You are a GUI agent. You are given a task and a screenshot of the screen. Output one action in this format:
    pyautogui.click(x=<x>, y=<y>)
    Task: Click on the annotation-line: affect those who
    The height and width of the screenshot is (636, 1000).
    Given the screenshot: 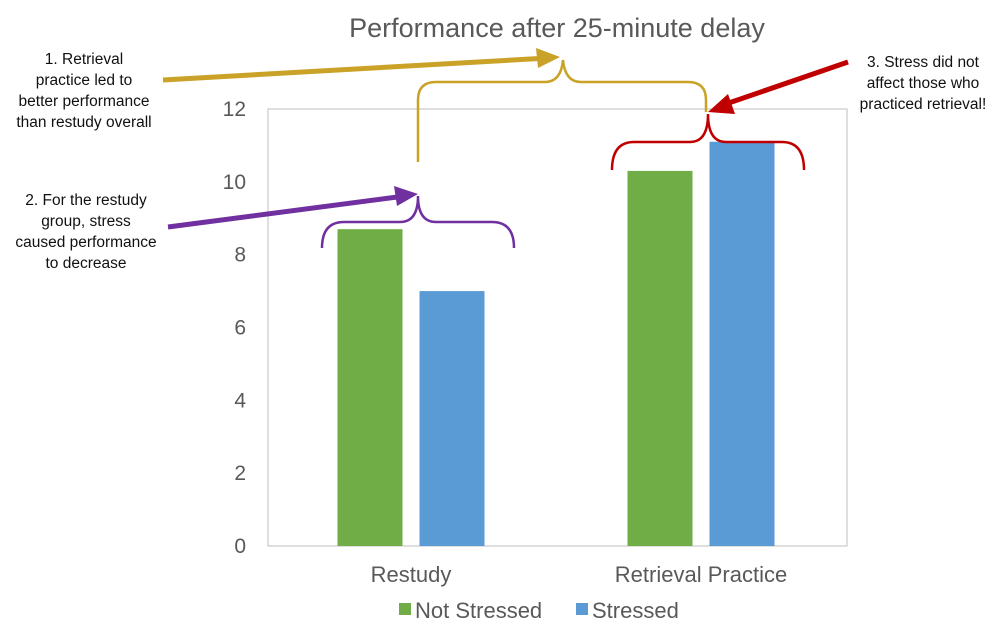 What is the action you would take?
    pyautogui.click(x=923, y=83)
    